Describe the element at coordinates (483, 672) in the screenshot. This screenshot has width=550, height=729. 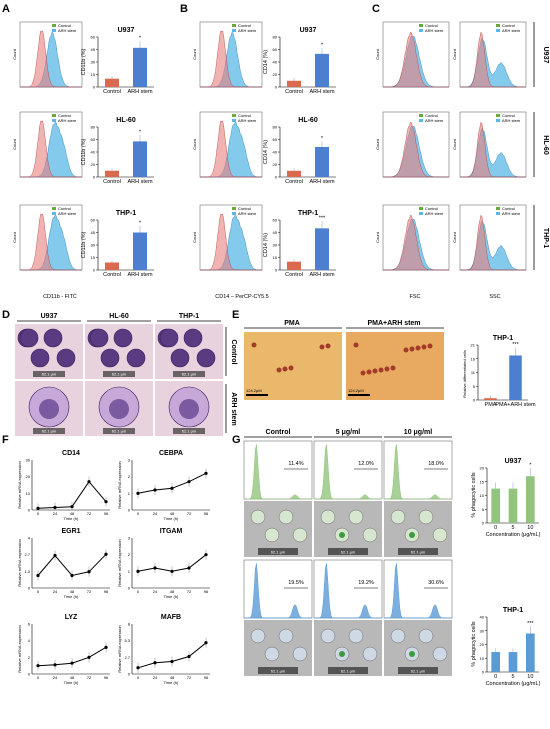
I see `panel-g-thp1-bar-chart-y-tick-label: 0` at that location.